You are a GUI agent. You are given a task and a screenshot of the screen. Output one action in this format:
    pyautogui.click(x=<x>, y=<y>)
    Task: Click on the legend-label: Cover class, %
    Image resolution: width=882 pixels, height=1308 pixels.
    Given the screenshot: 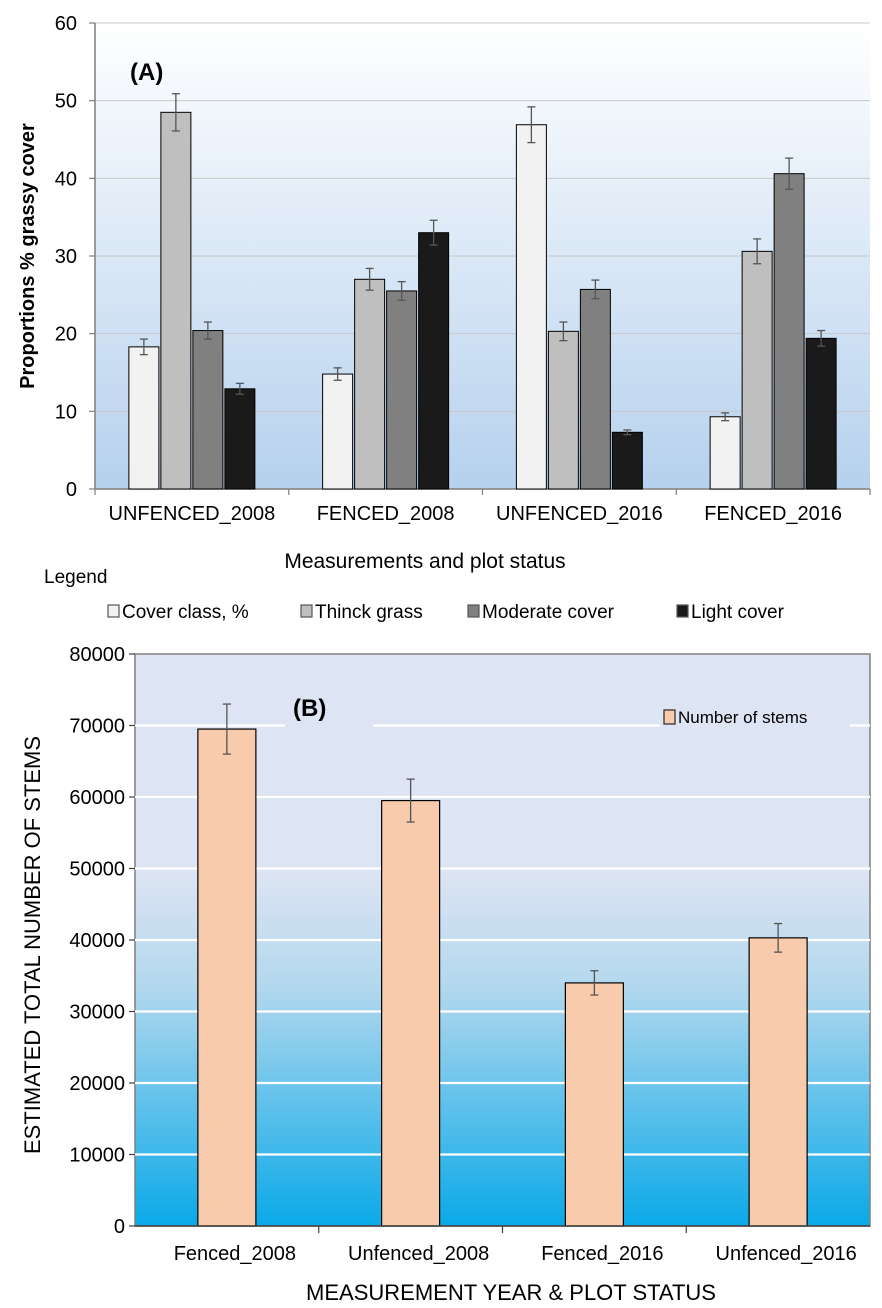 What is the action you would take?
    pyautogui.click(x=185, y=612)
    